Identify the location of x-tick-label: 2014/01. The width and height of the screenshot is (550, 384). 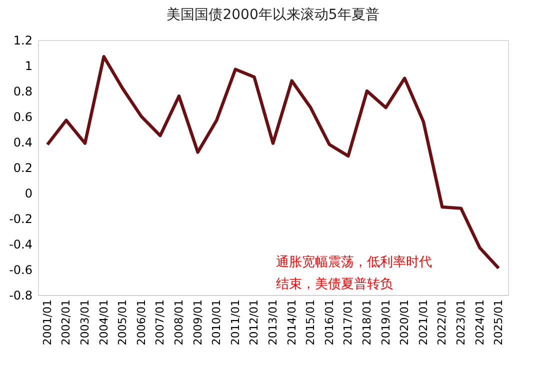
(291, 323).